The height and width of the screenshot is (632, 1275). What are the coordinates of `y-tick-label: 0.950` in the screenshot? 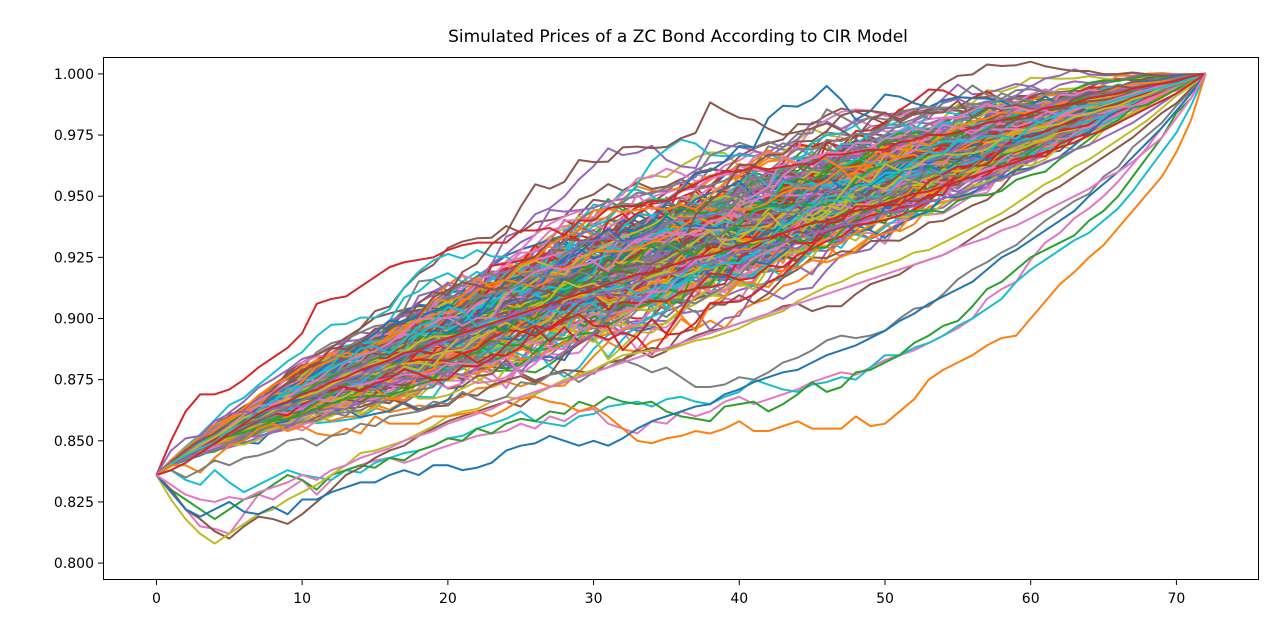 It's located at (74, 197).